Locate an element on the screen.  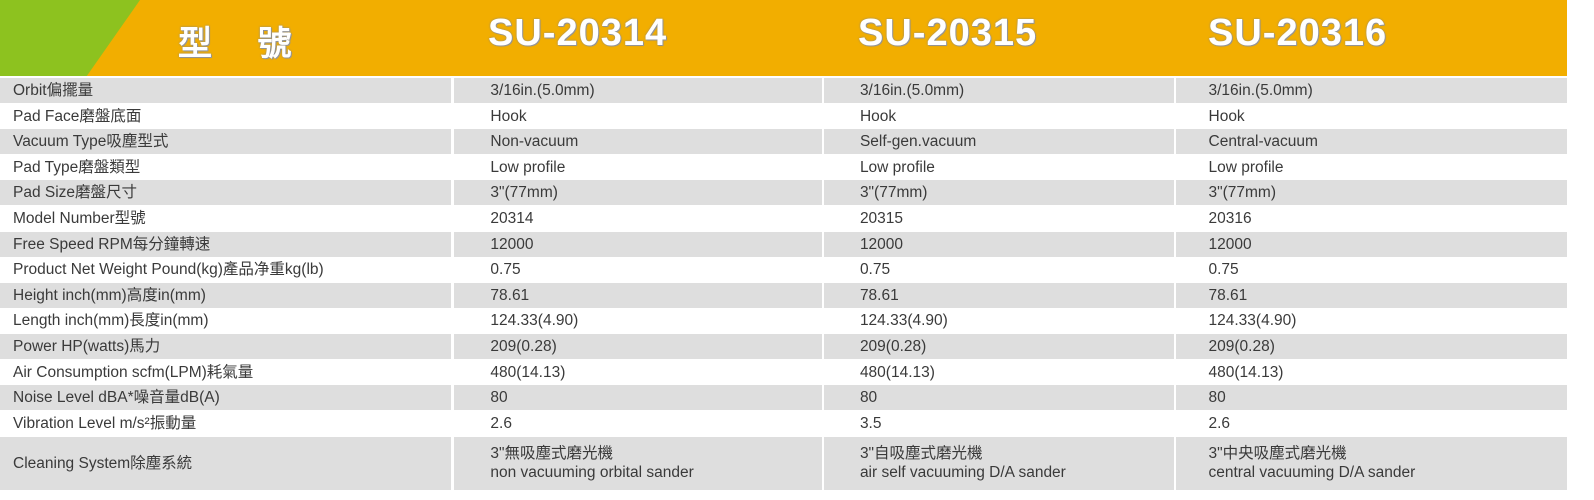
cell-value-model-2: 209(0.28) is located at coordinates (998, 346).